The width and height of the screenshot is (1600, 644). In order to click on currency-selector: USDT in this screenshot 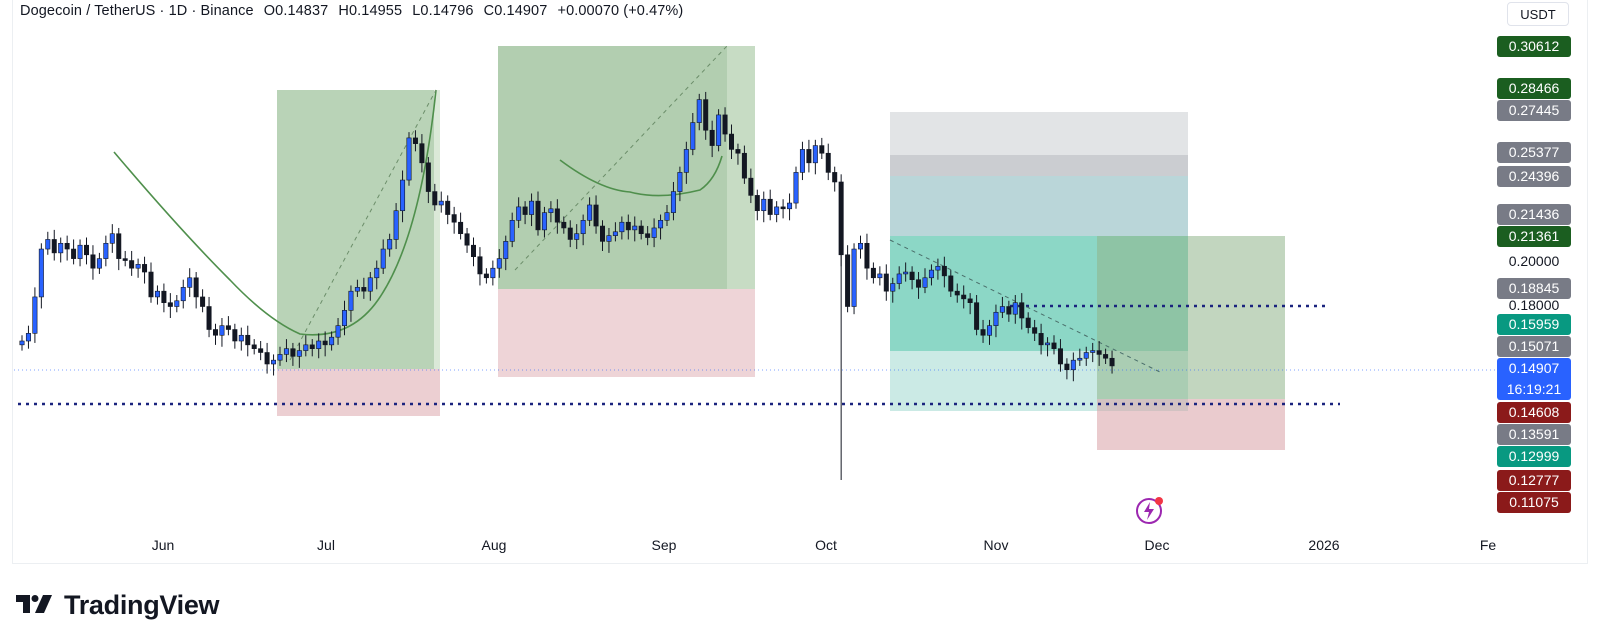, I will do `click(1538, 14)`.